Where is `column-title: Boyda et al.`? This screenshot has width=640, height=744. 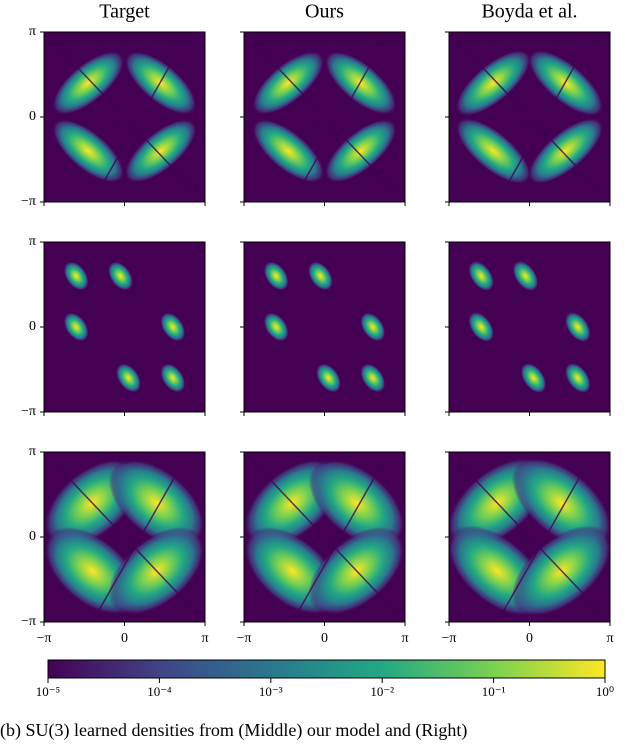
column-title: Boyda et al. is located at coordinates (529, 12).